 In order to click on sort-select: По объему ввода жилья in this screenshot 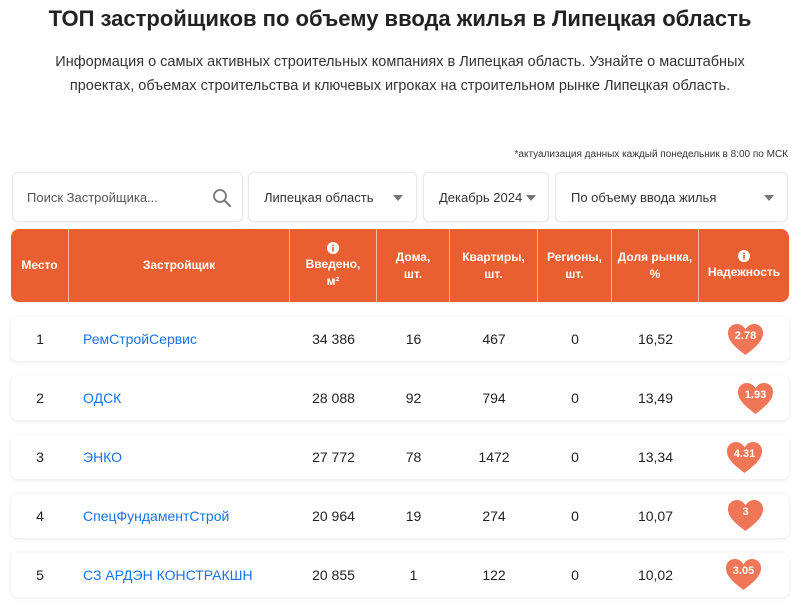, I will do `click(671, 197)`.